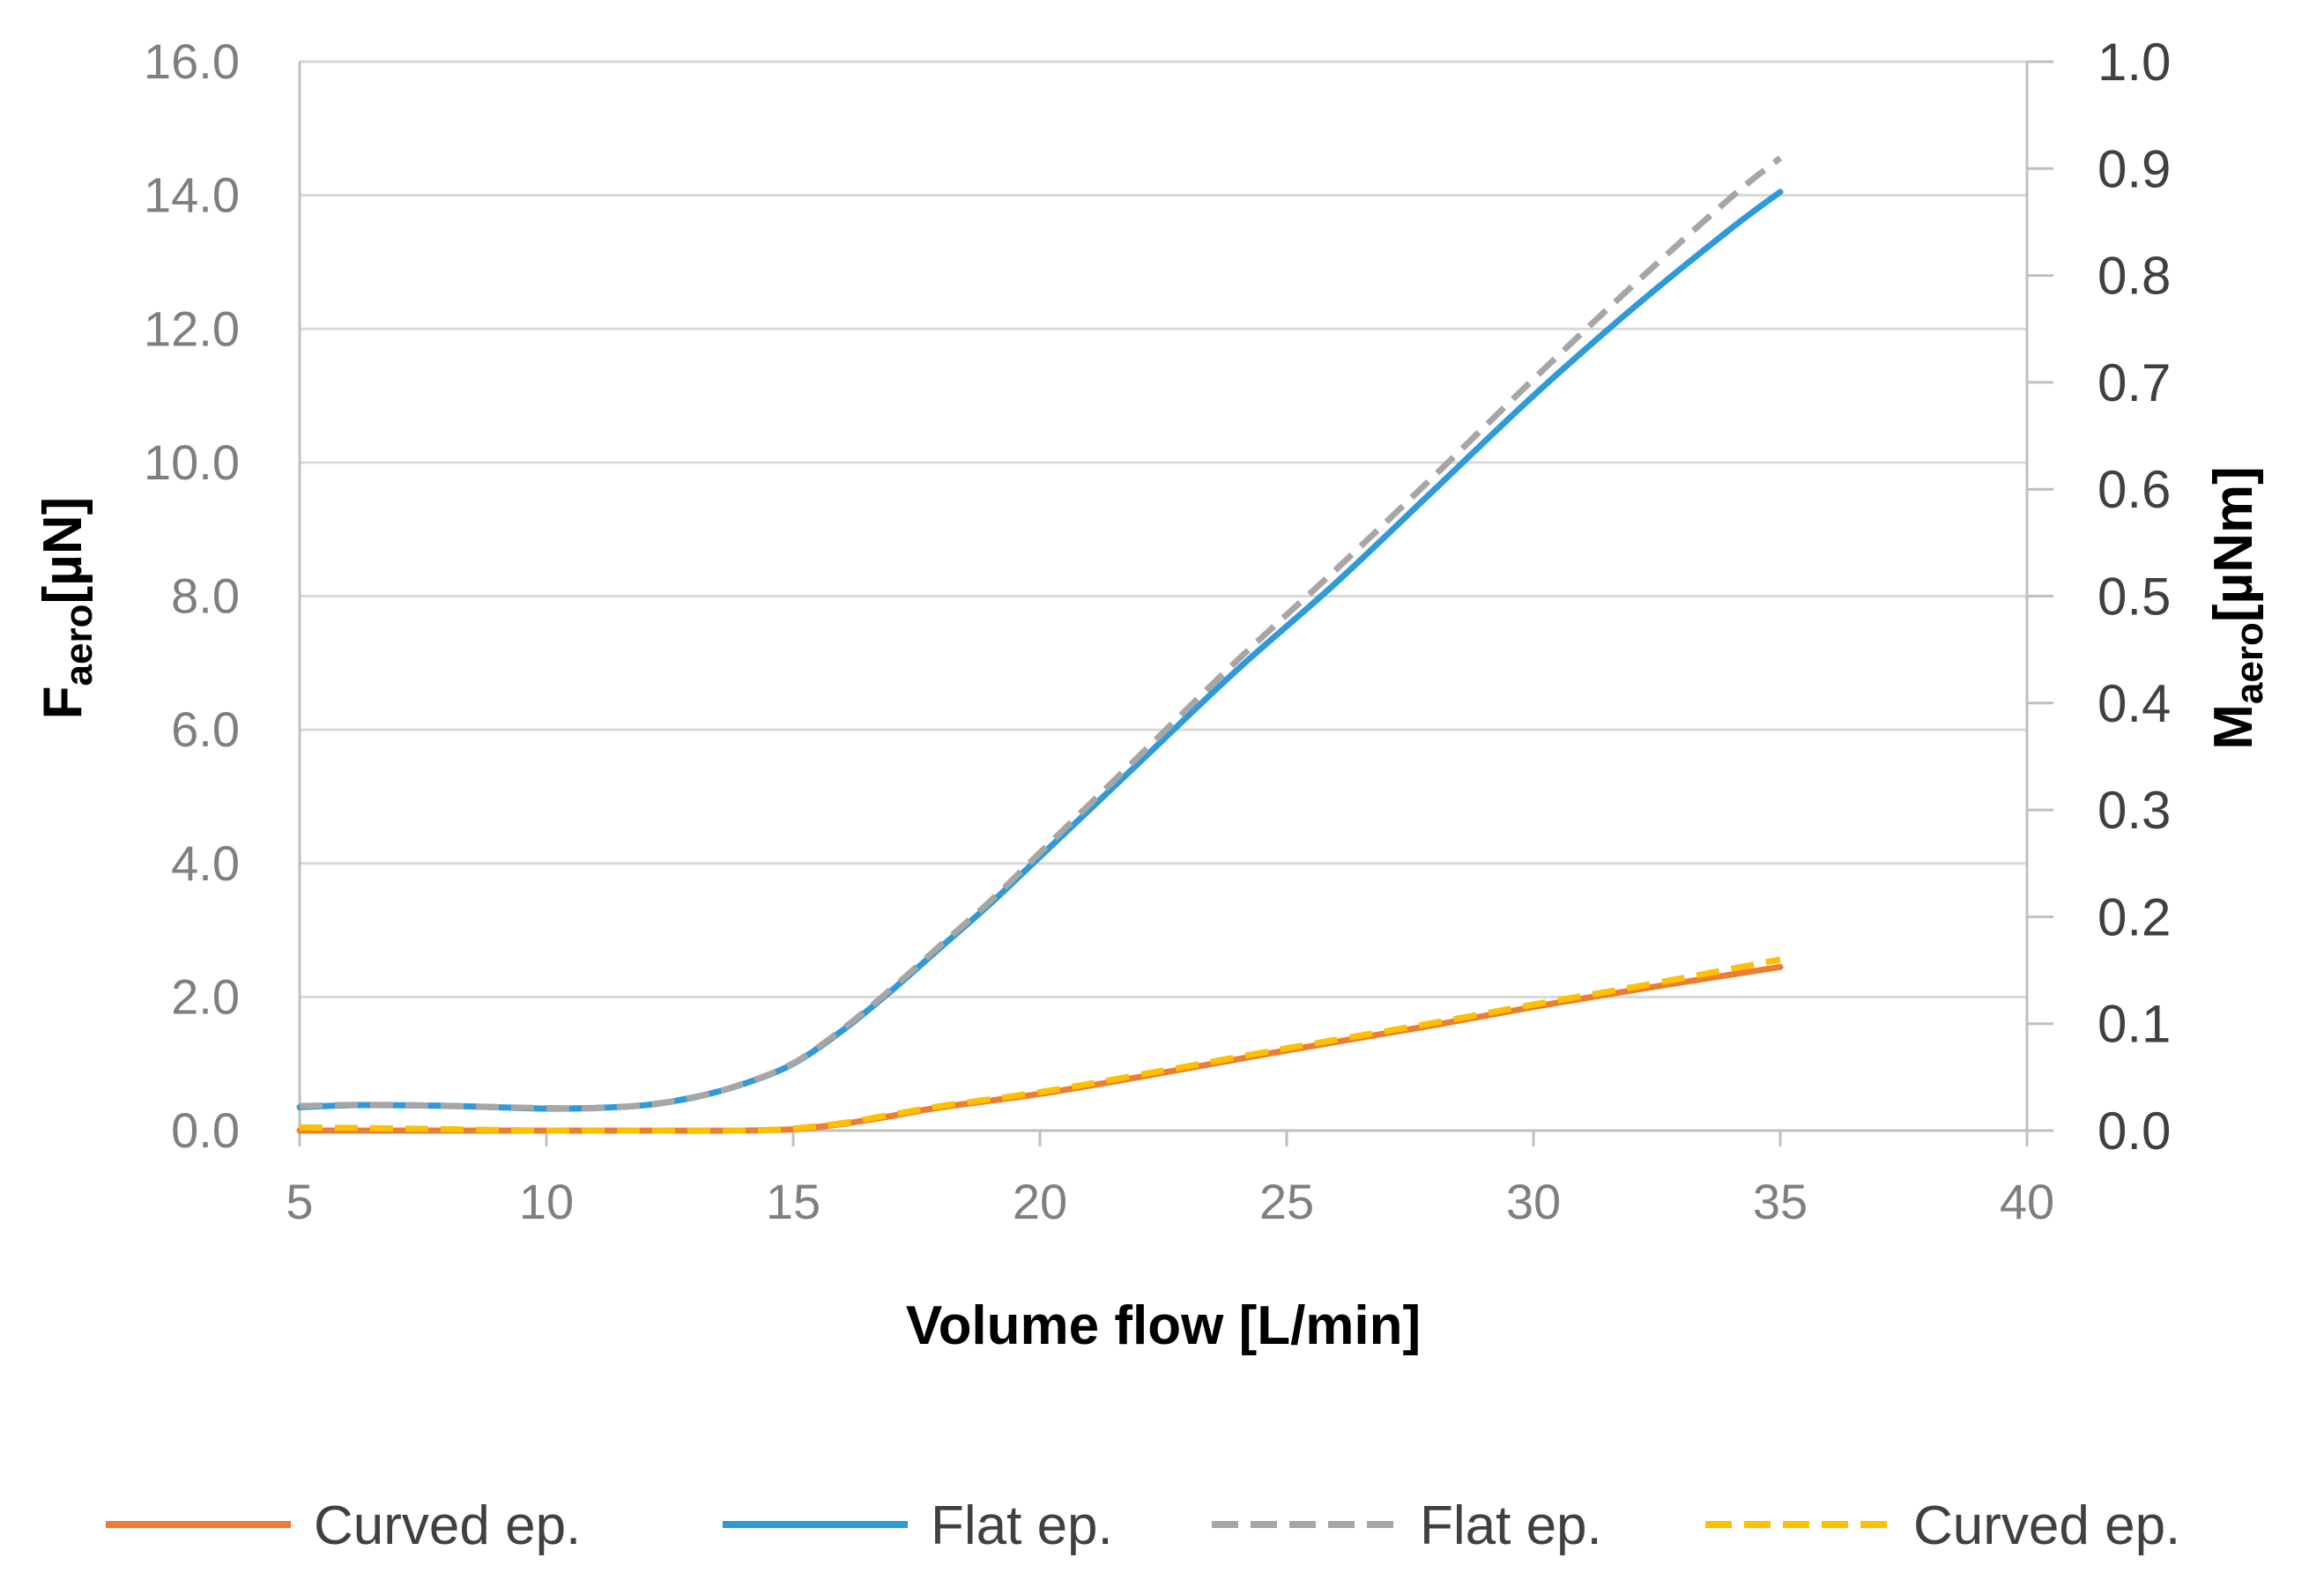  I want to click on left-y-axis-title: Faero[µN], so click(67, 608).